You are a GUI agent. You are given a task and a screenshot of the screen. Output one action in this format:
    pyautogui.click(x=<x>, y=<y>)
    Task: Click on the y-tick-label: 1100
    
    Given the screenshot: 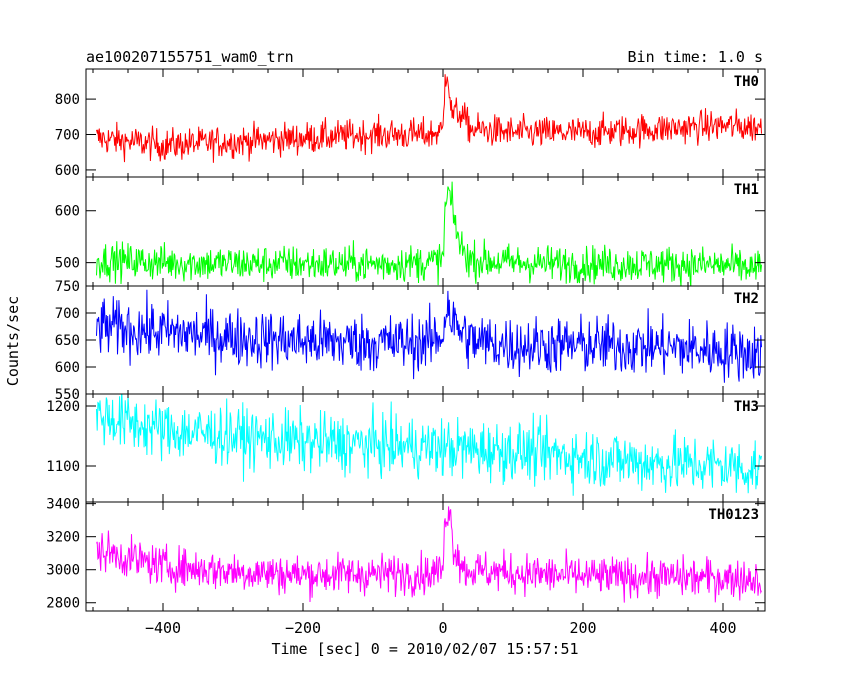 What is the action you would take?
    pyautogui.click(x=63, y=467)
    